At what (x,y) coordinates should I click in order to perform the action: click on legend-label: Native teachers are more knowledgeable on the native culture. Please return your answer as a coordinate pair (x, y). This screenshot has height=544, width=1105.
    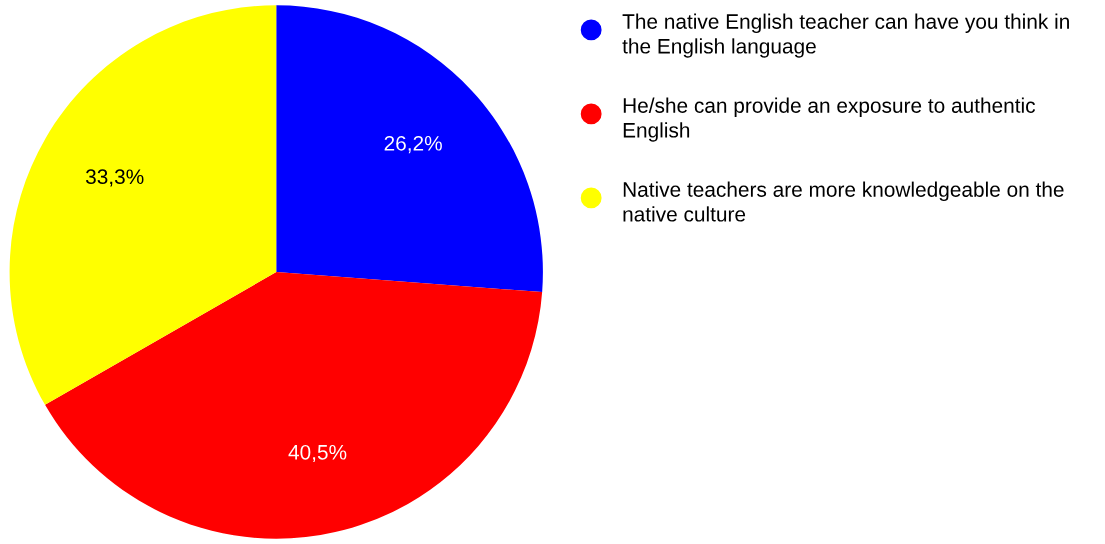
    Looking at the image, I should click on (843, 201).